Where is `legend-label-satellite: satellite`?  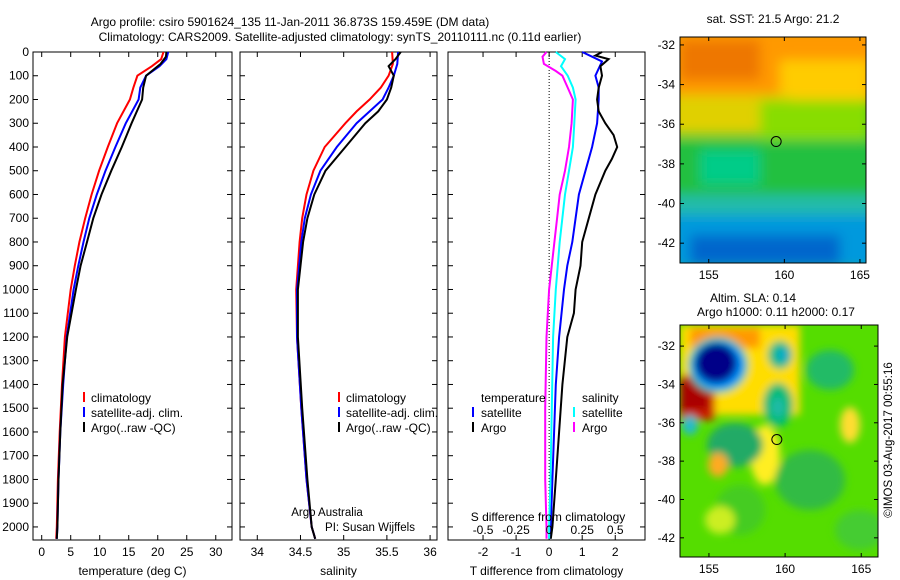
legend-label-satellite: satellite is located at coordinates (501, 413).